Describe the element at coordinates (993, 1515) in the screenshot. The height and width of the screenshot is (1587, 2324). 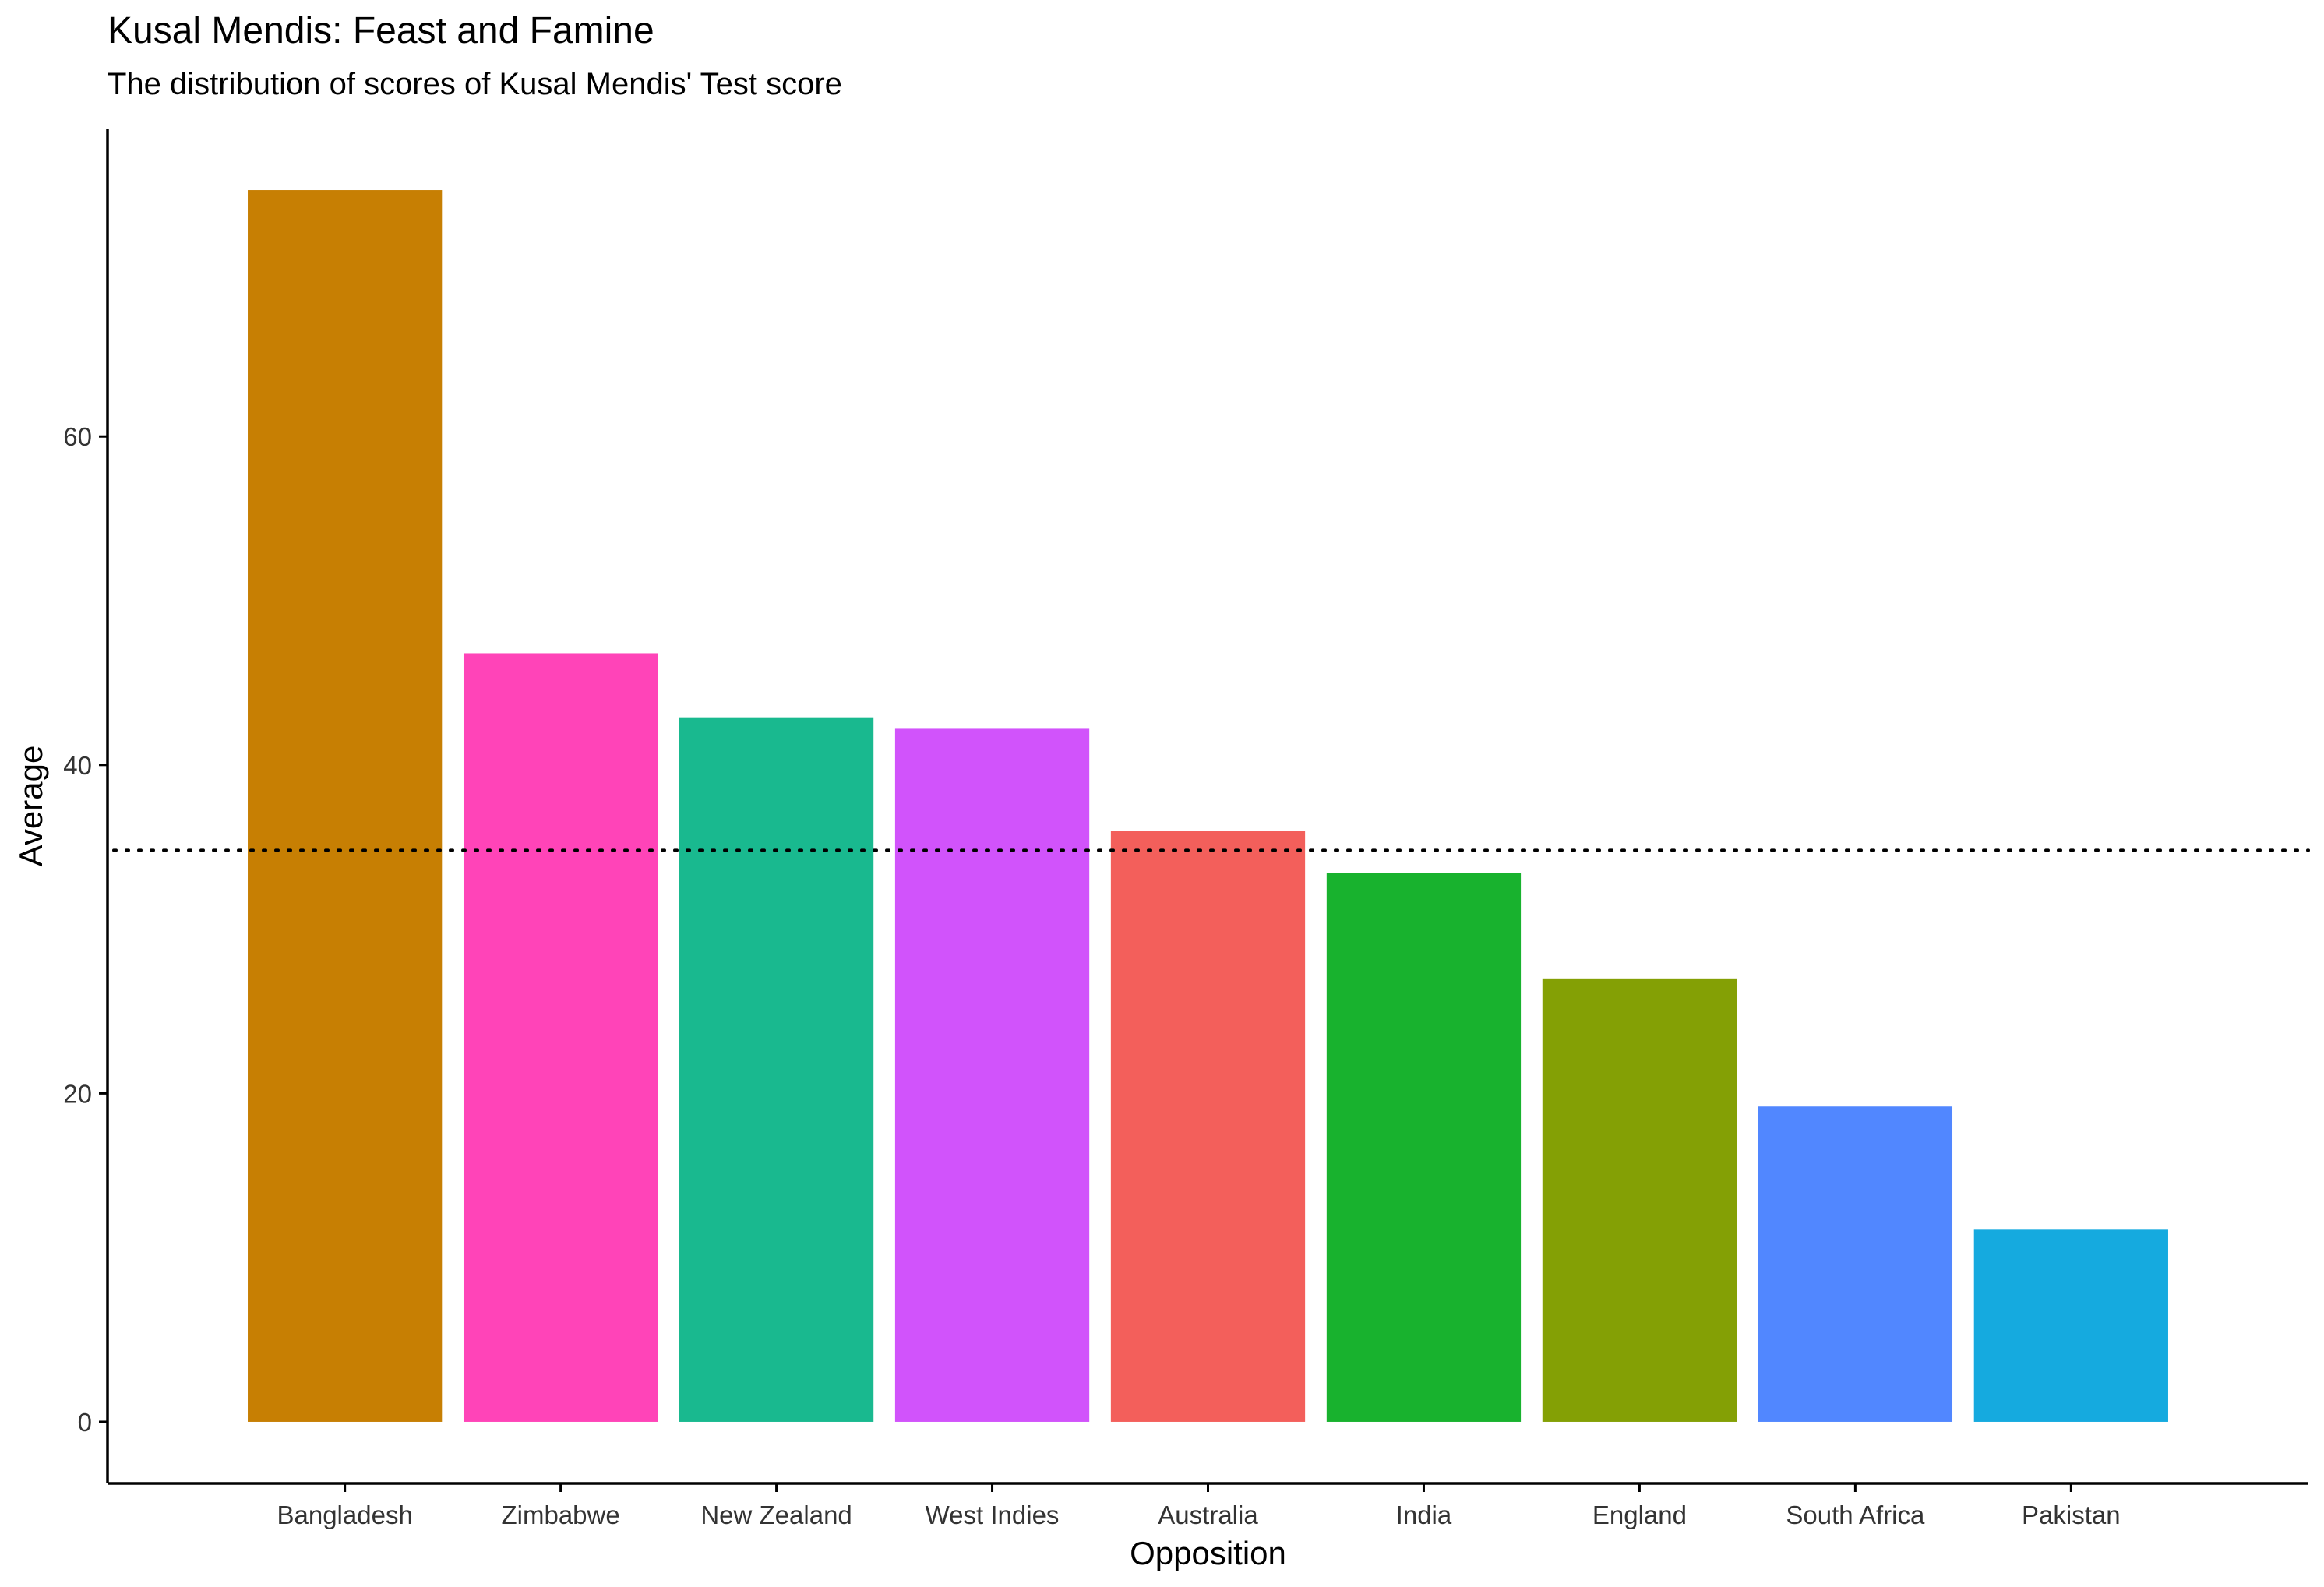
I see `x-tick-label: West Indies` at that location.